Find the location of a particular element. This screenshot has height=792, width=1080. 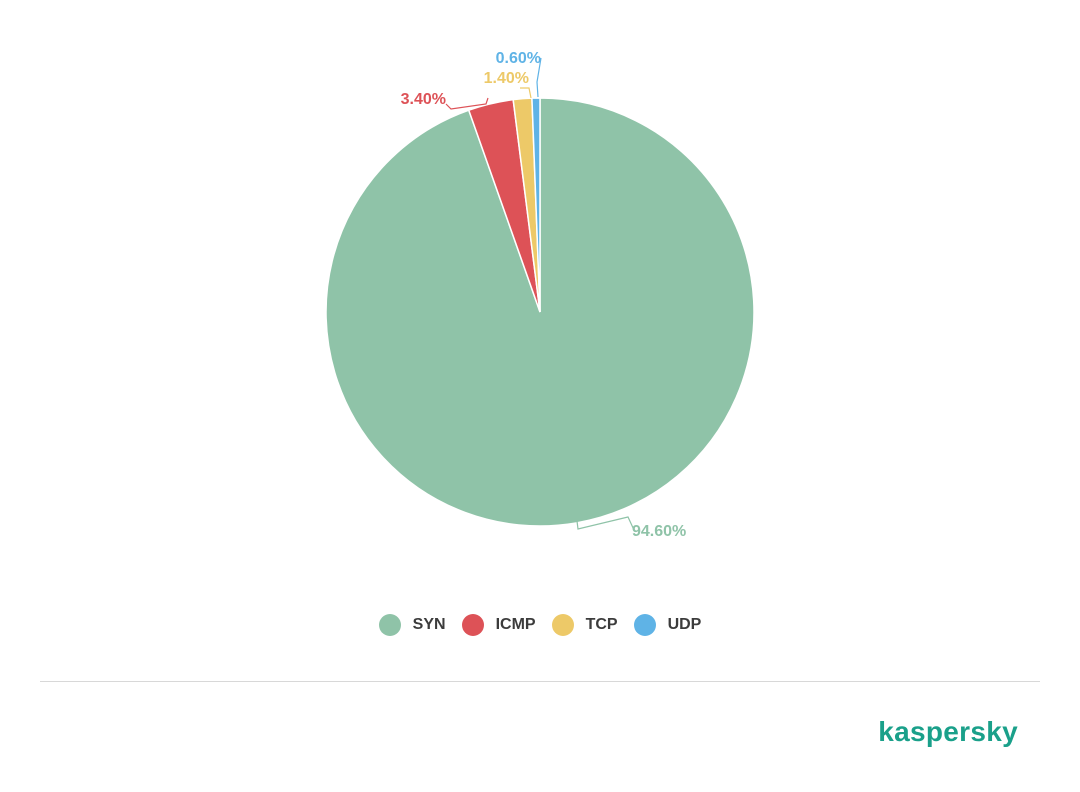

leader-line-udp is located at coordinates (539, 77).